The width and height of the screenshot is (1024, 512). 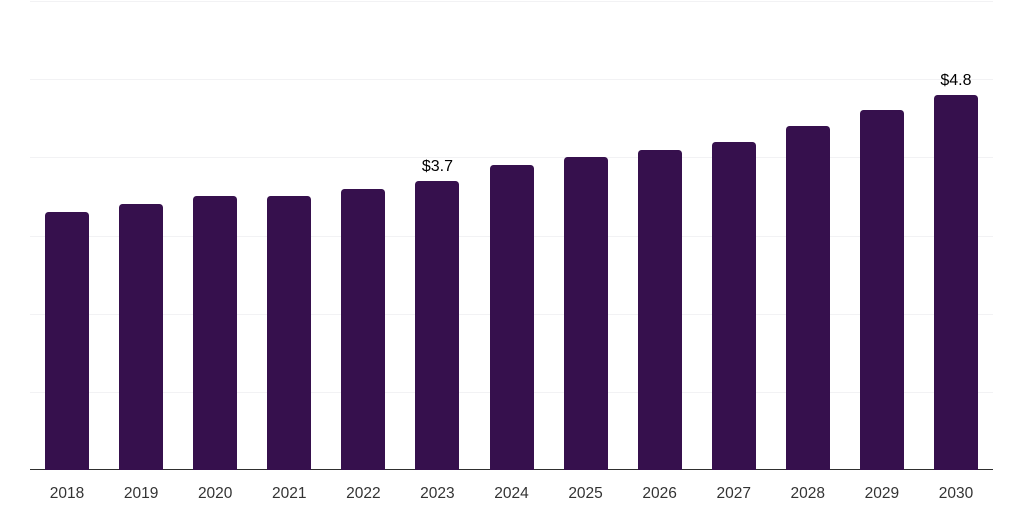 I want to click on x-tick-2020: 2020, so click(x=215, y=493).